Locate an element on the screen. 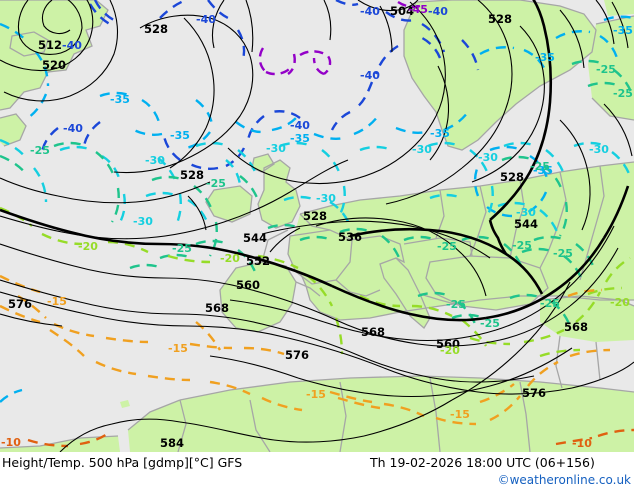  temp-contour--10 is located at coordinates (330, 438).